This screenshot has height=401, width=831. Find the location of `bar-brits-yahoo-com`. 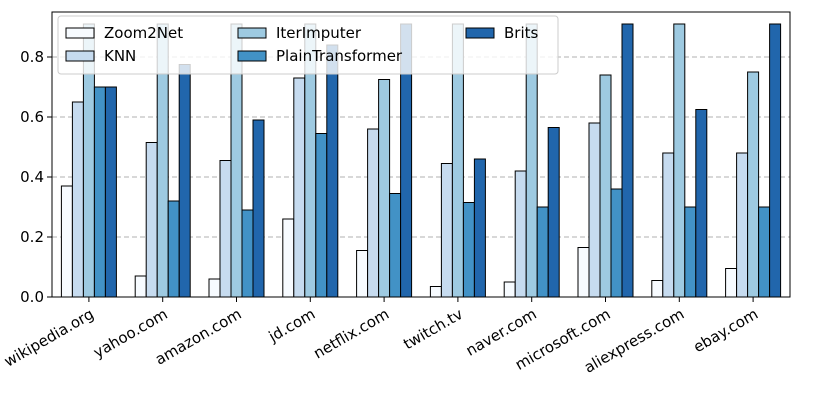

bar-brits-yahoo-com is located at coordinates (184, 181).